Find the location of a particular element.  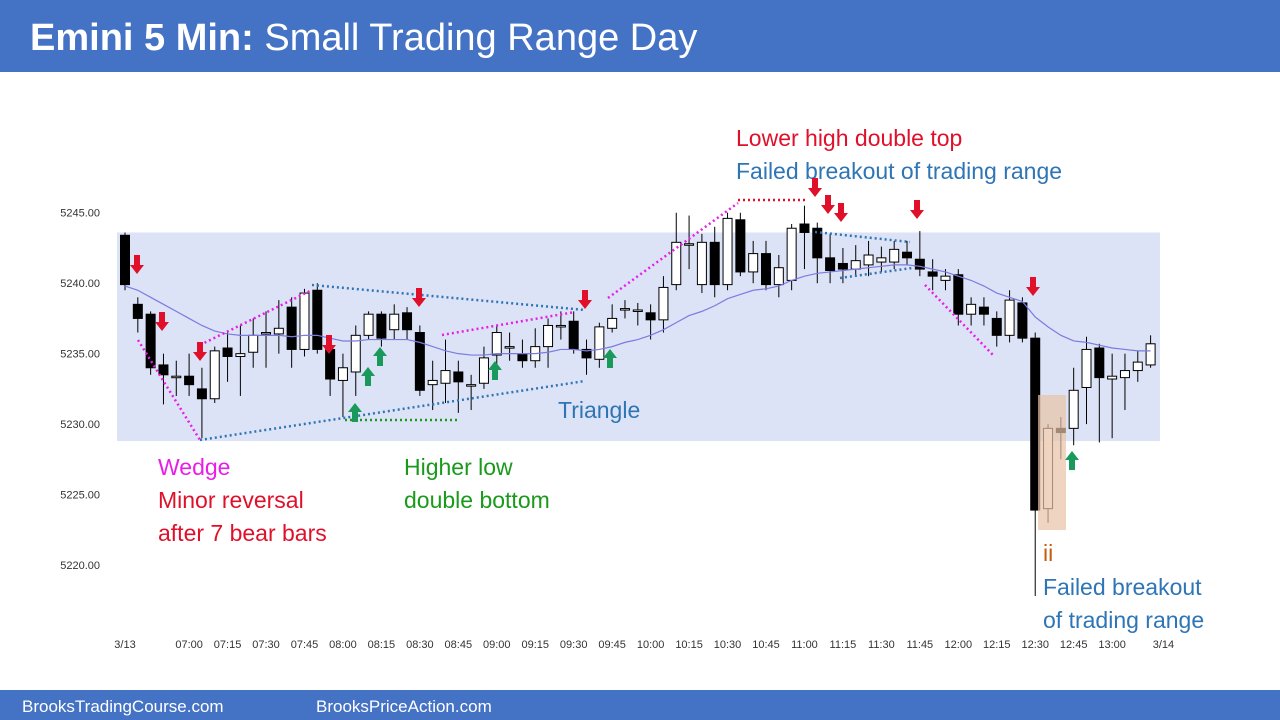

x-tick-label: 08:00 is located at coordinates (343, 645).